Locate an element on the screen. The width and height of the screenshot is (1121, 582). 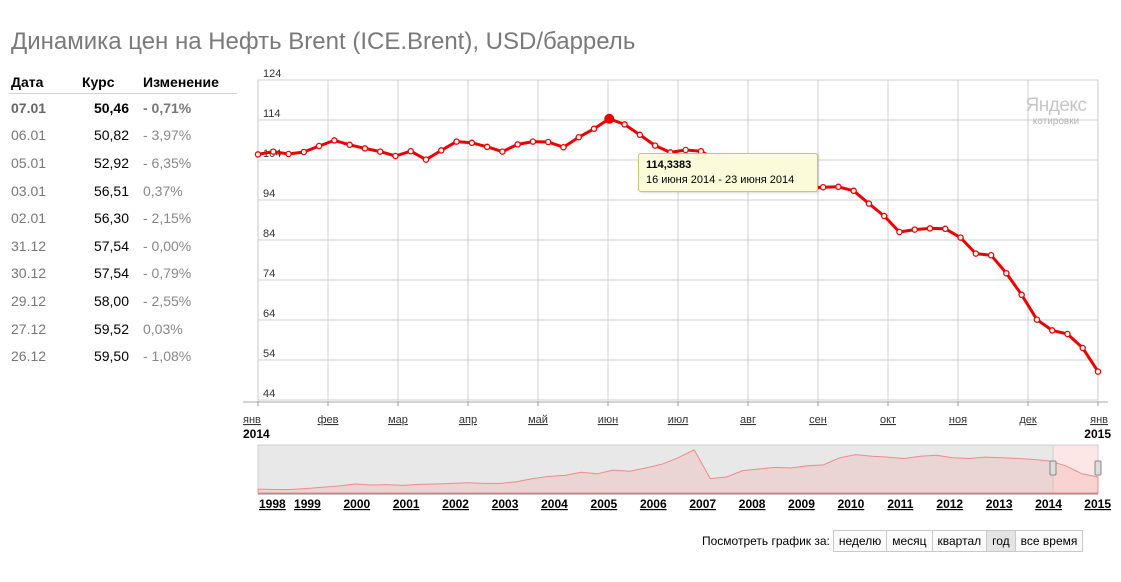
row-rate: 50,46 is located at coordinates (111, 107).